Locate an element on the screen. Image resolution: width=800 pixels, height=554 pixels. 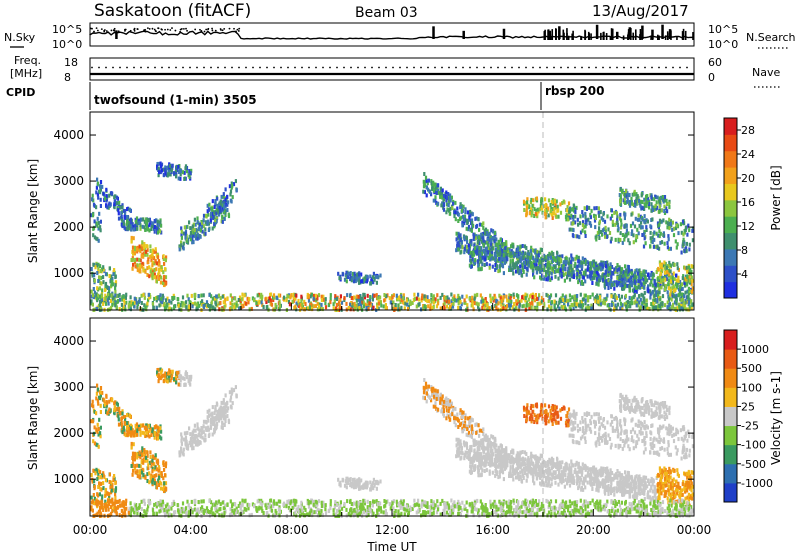
freq-series is located at coordinates (392, 71).